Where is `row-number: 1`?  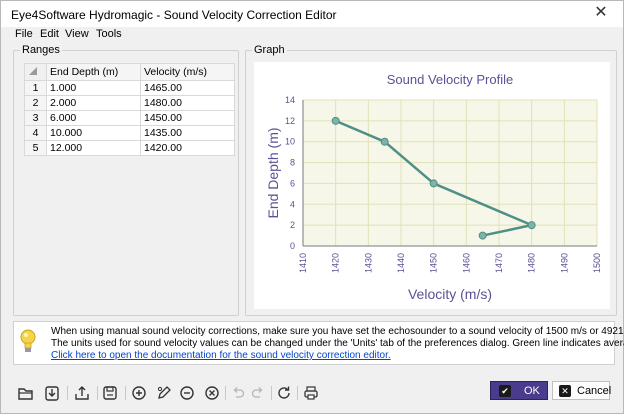 row-number: 1 is located at coordinates (35, 88).